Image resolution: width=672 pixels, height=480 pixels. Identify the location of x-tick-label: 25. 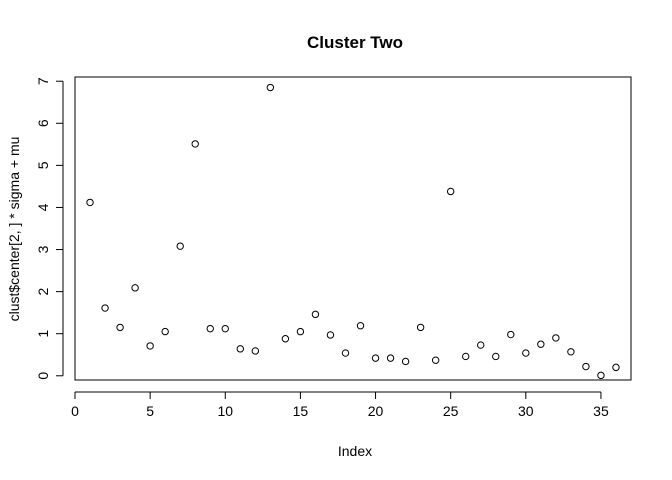
(451, 411).